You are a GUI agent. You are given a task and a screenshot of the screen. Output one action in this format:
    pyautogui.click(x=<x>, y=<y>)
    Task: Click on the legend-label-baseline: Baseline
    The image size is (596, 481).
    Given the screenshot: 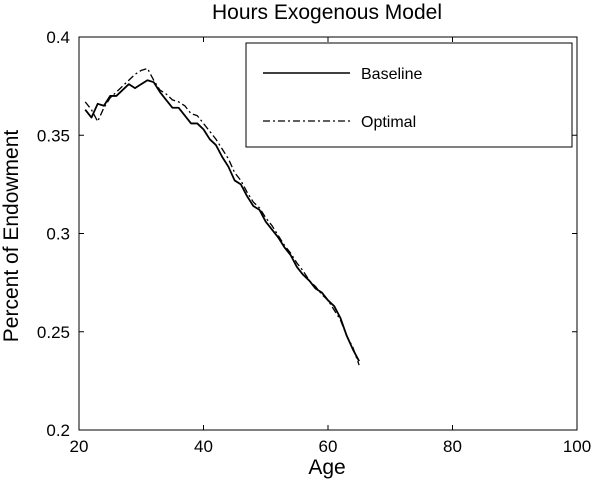 What is the action you would take?
    pyautogui.click(x=391, y=74)
    